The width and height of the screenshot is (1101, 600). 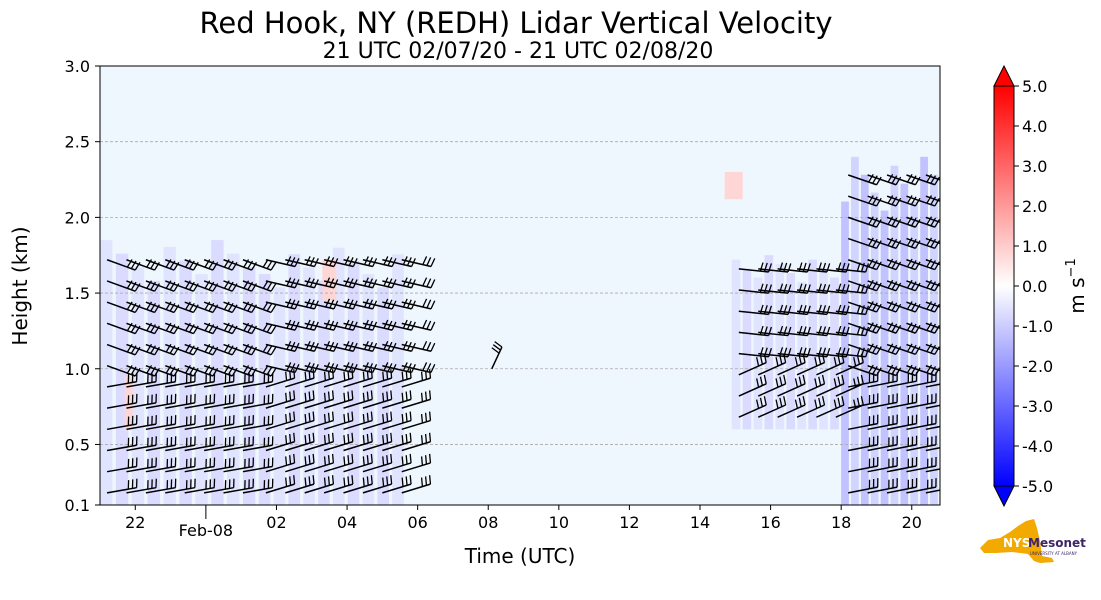 I want to click on colorbar-label: m s−1, so click(x=1076, y=285).